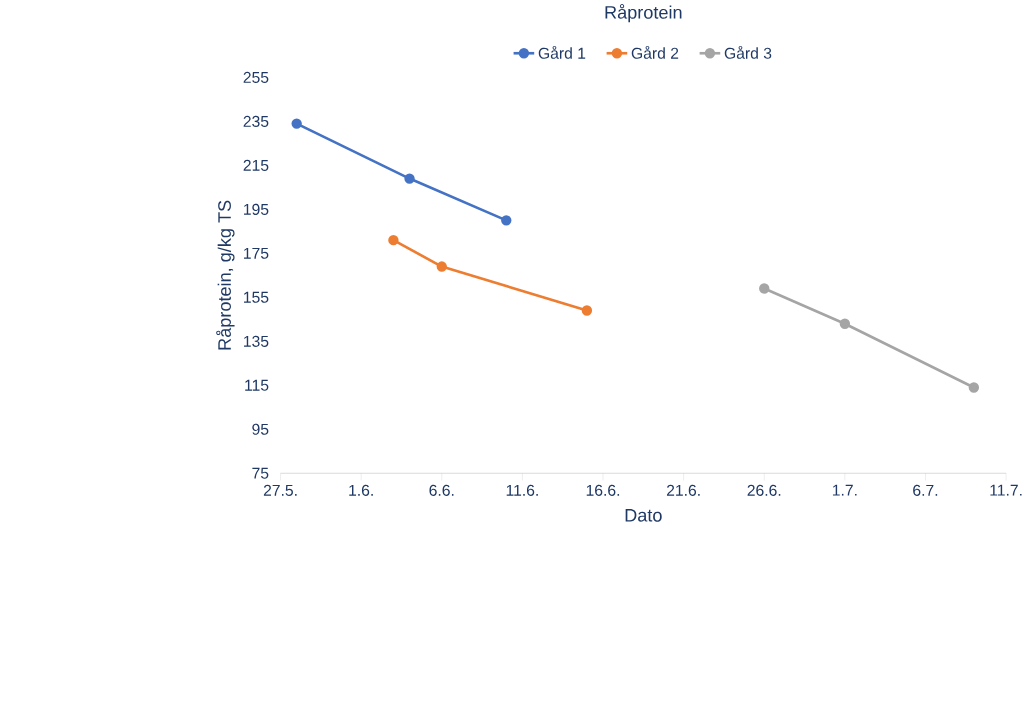 This screenshot has height=722, width=1027. What do you see at coordinates (844, 490) in the screenshot?
I see `x-tick-label: 1.7.` at bounding box center [844, 490].